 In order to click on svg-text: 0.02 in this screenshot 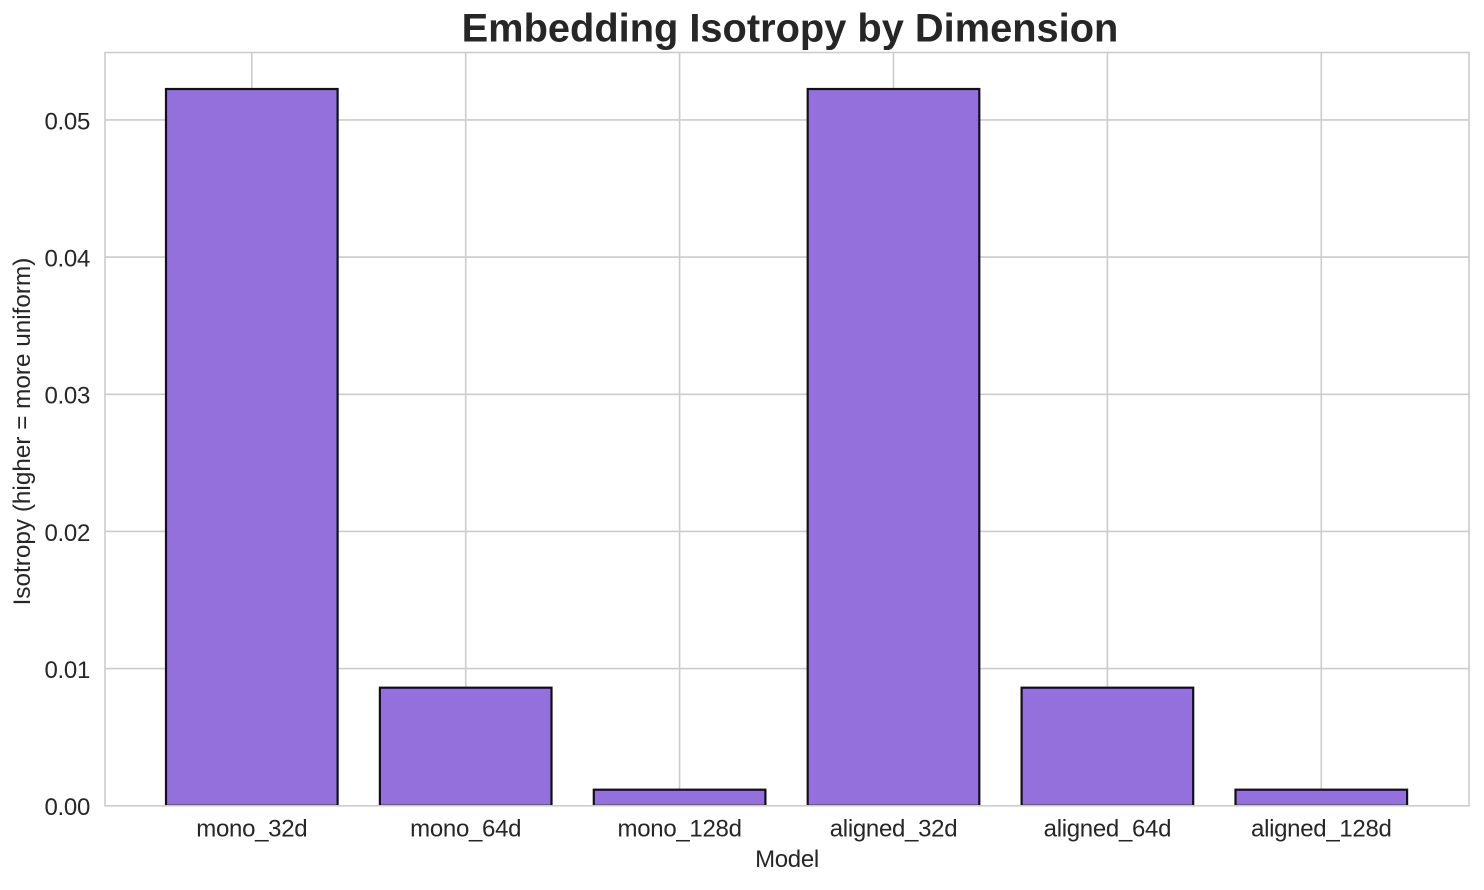, I will do `click(67, 533)`.